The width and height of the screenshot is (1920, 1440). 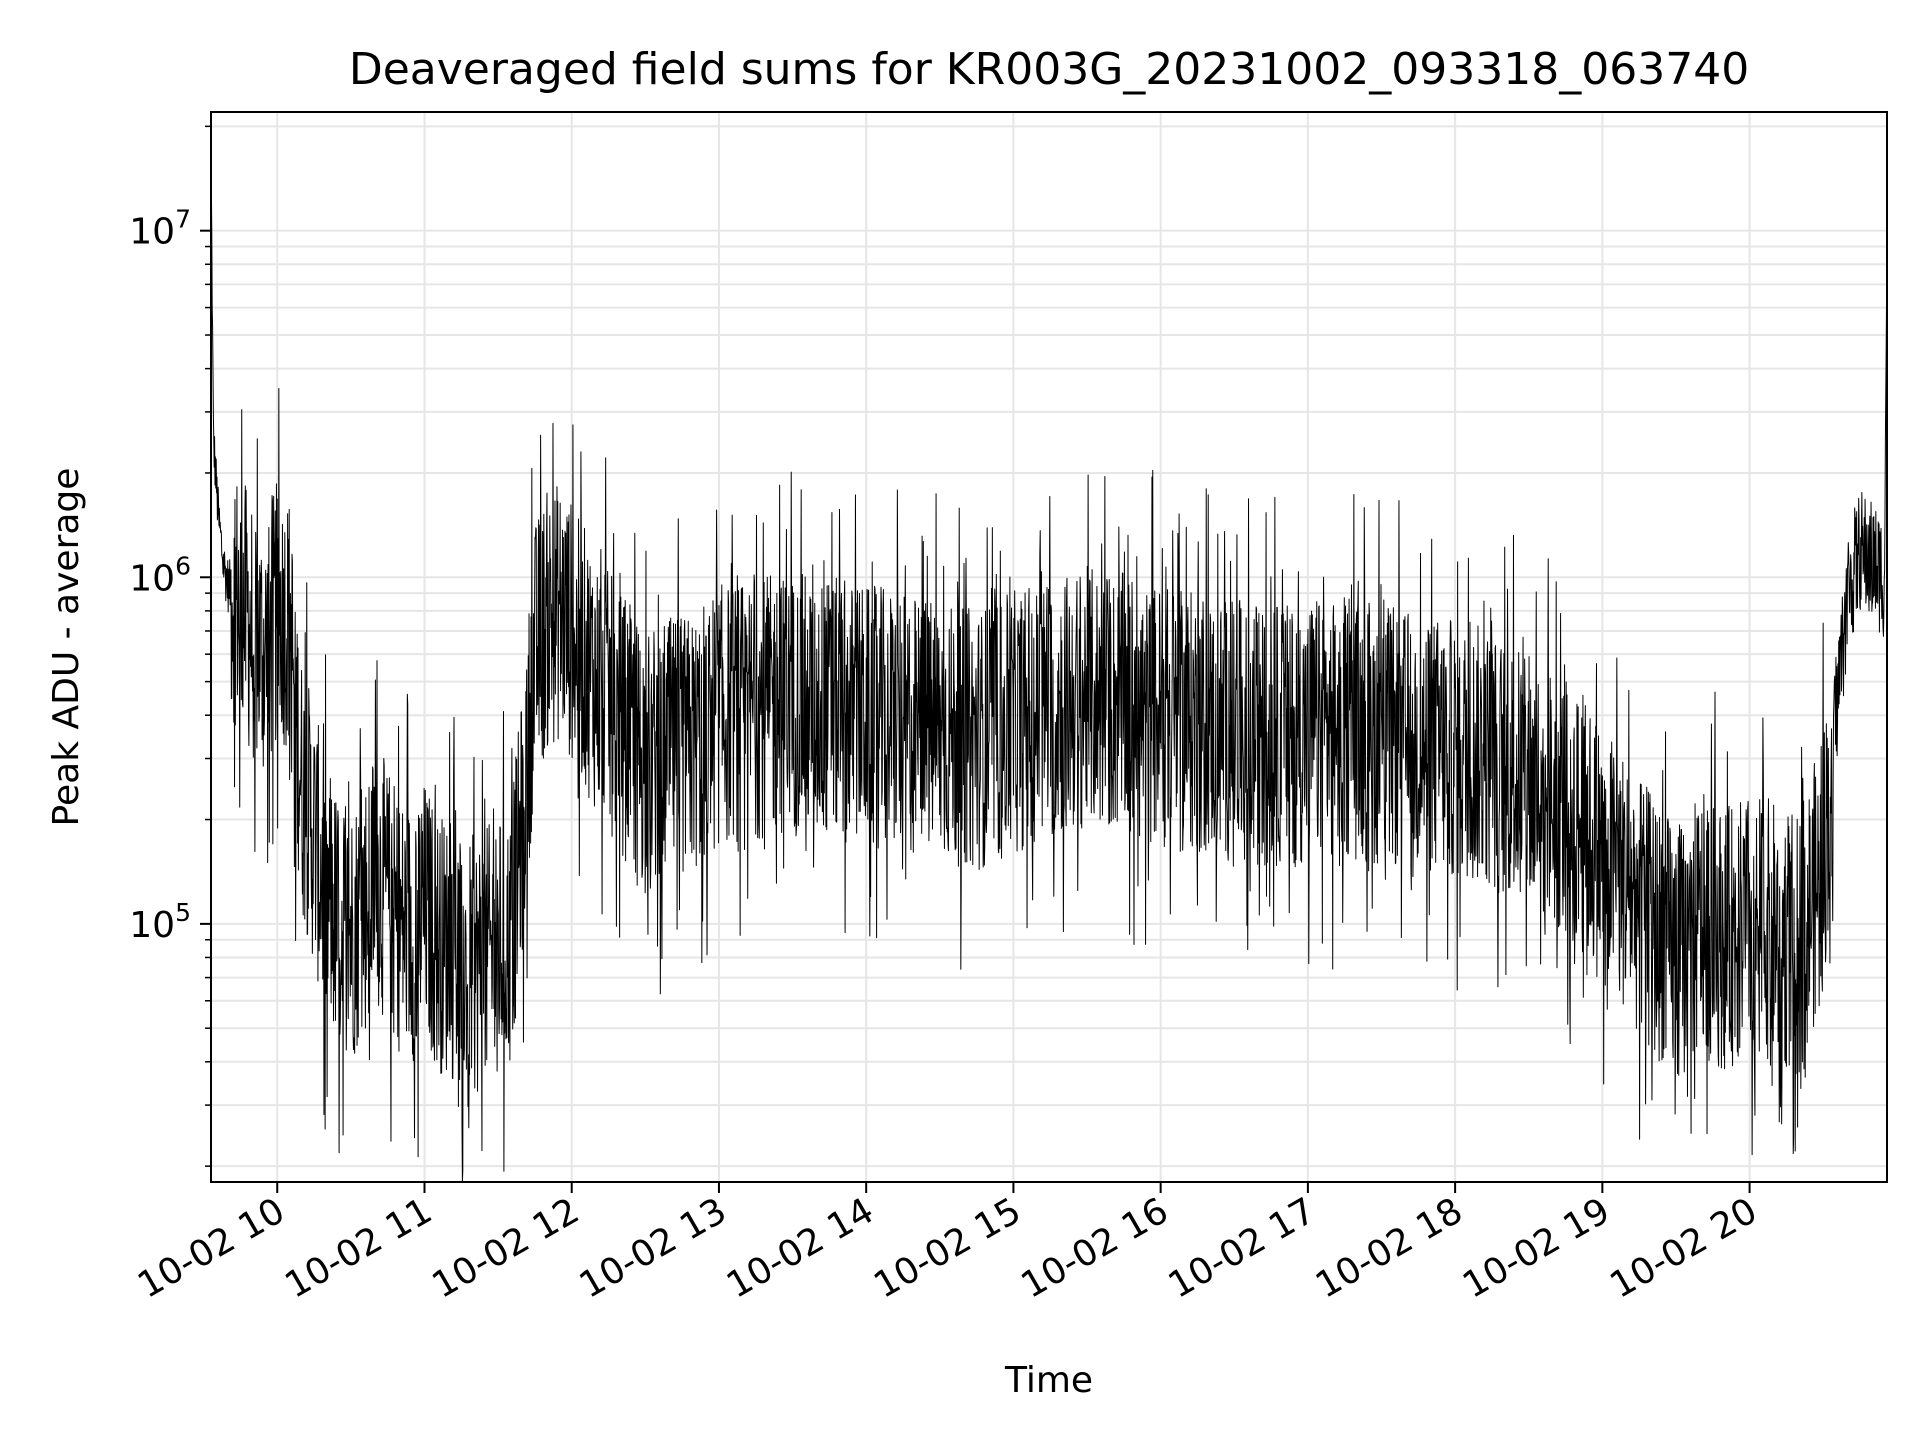 I want to click on x-axis-label: Time, so click(x=1048, y=1380).